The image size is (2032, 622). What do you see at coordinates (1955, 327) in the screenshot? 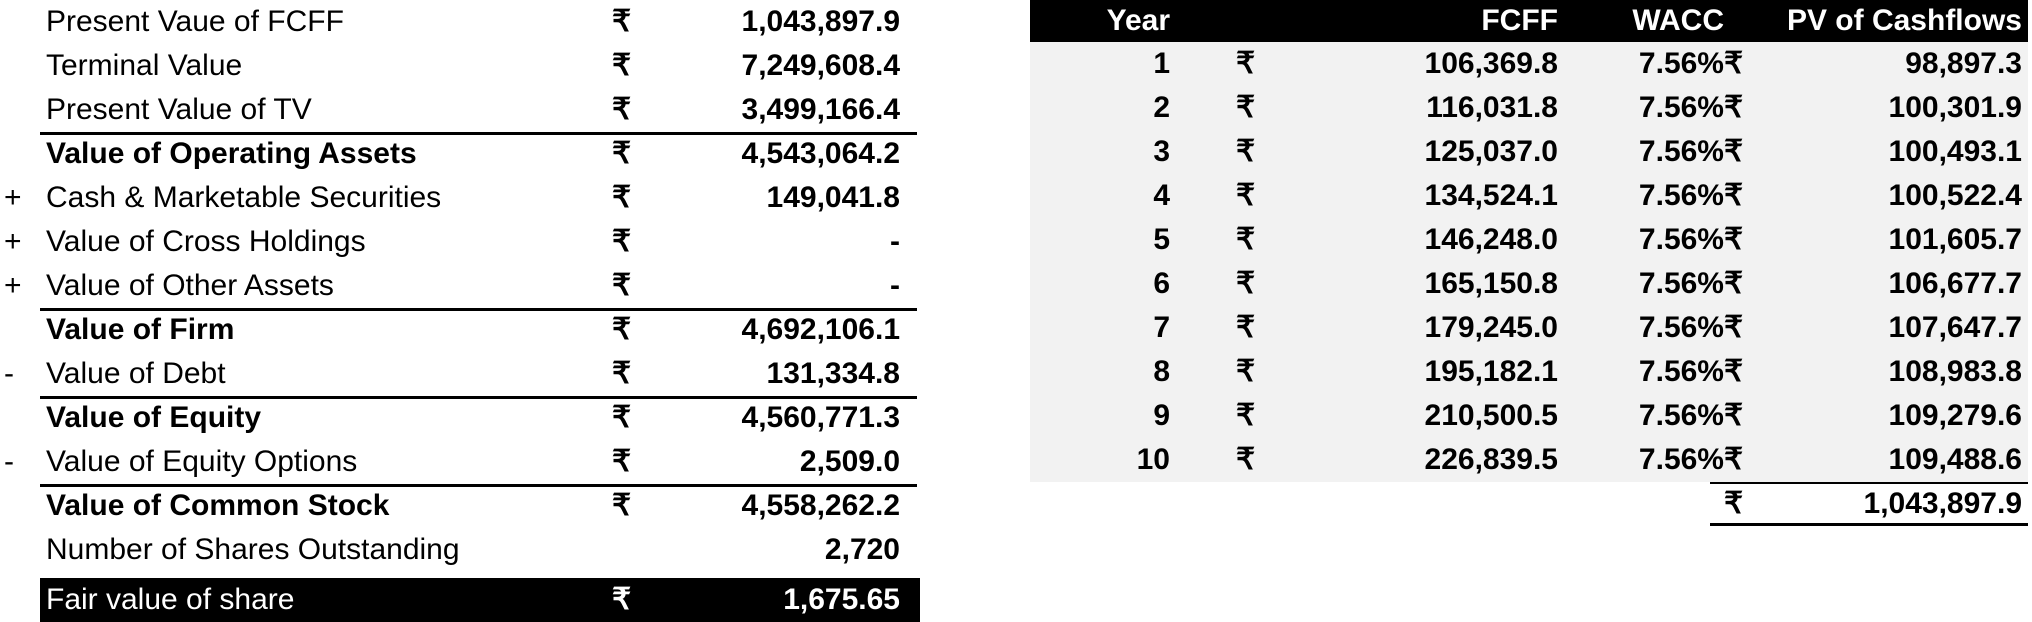
I see `cell-pv: 107,647.7` at bounding box center [1955, 327].